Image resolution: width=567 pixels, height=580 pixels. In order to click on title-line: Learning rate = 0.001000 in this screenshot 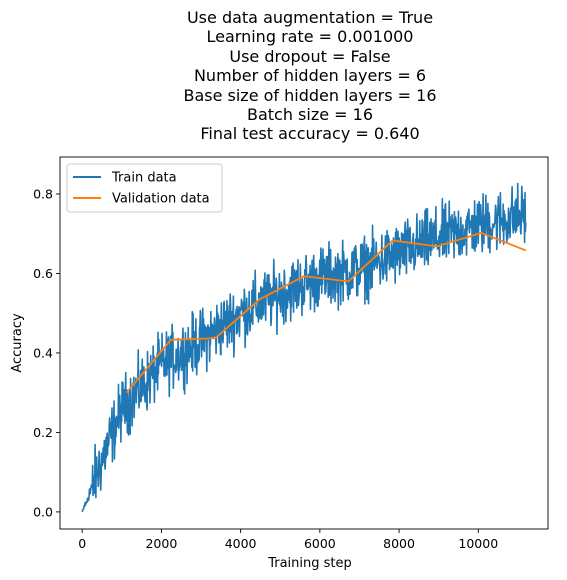, I will do `click(310, 37)`.